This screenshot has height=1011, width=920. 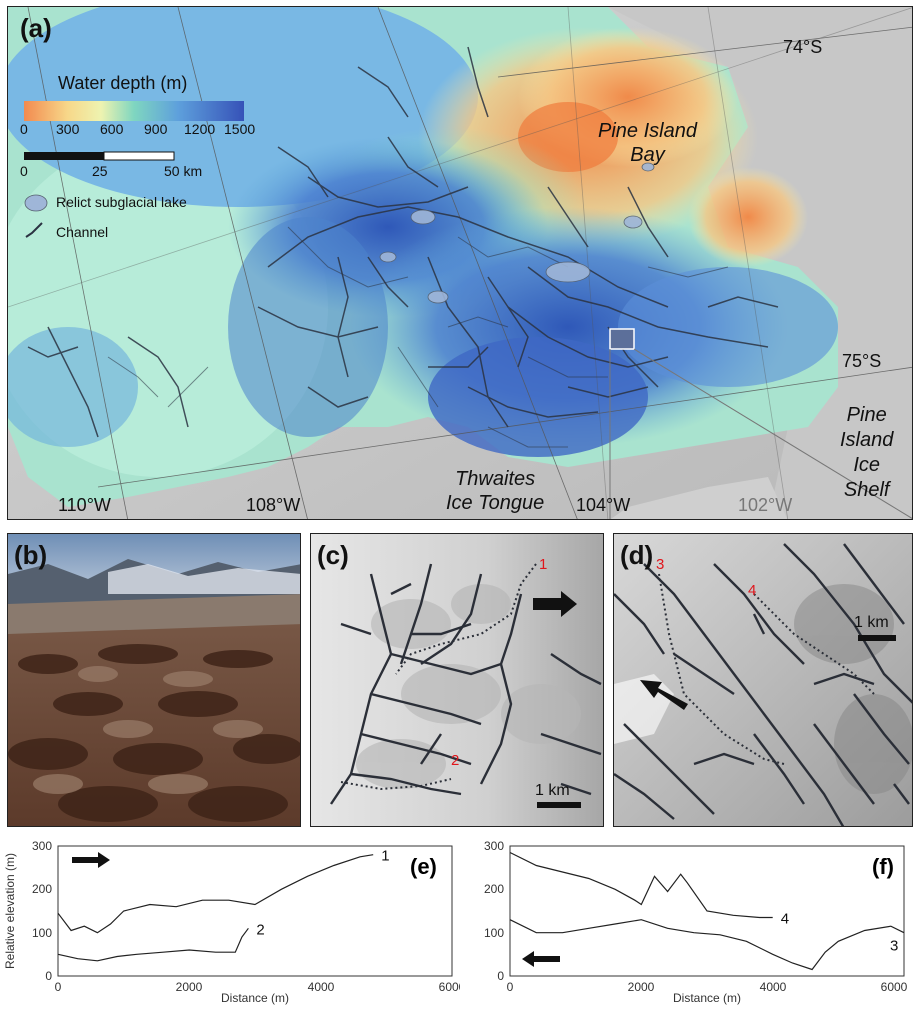 I want to click on lake-legend-swatch, so click(x=36, y=203).